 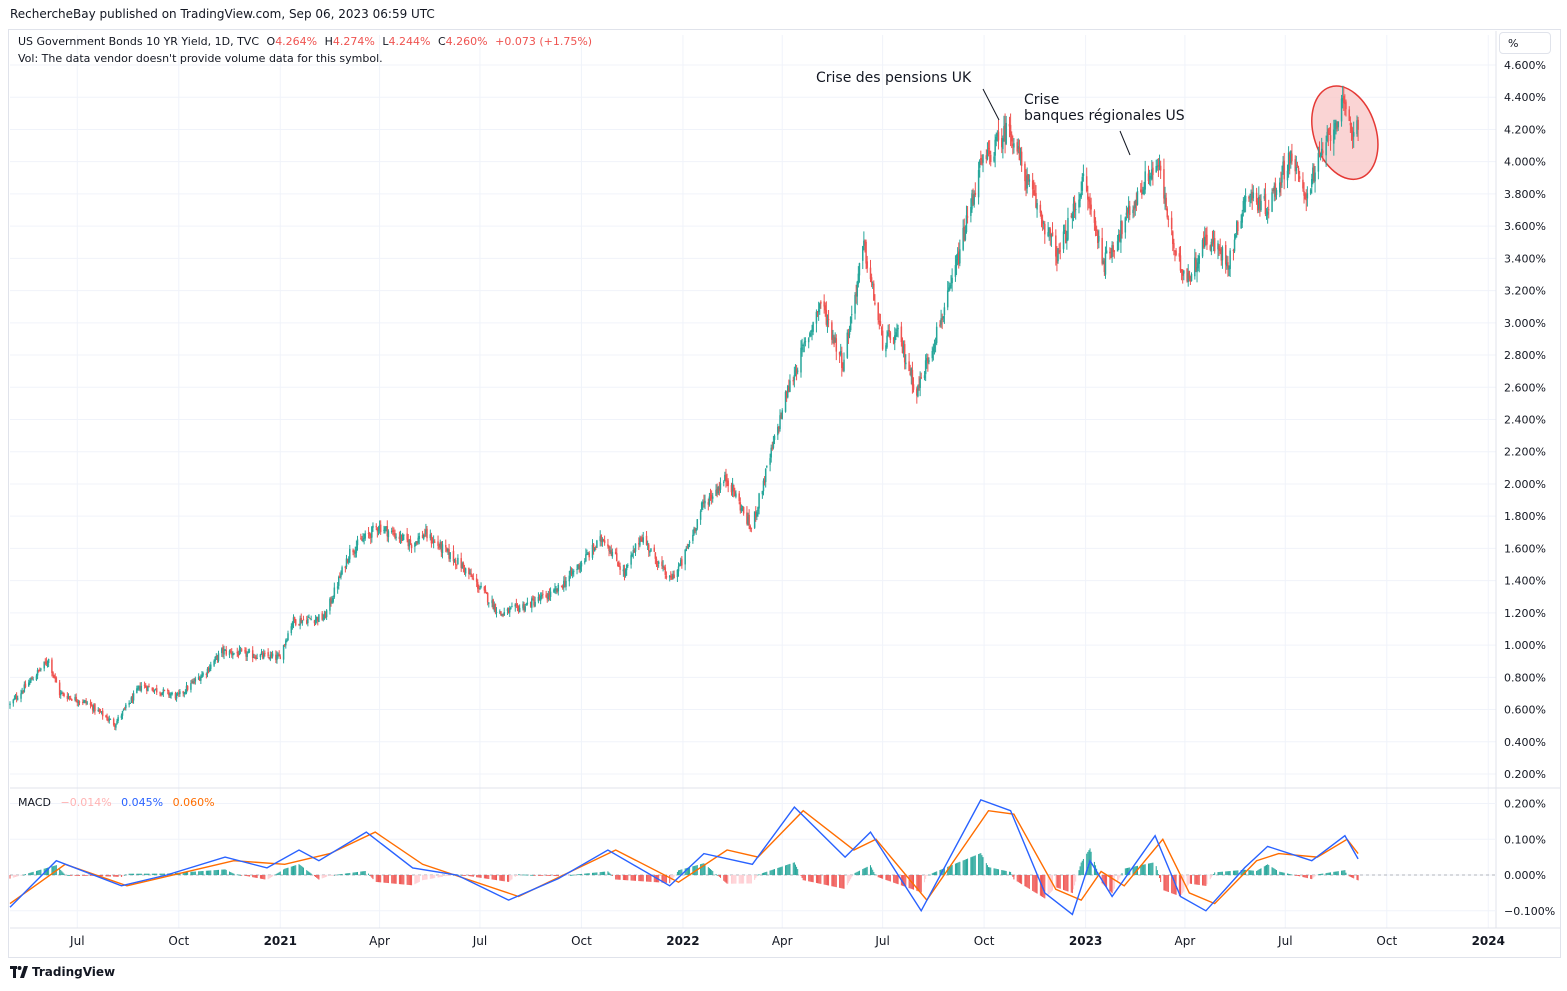 I want to click on percent-scale-button: %, so click(x=1525, y=43).